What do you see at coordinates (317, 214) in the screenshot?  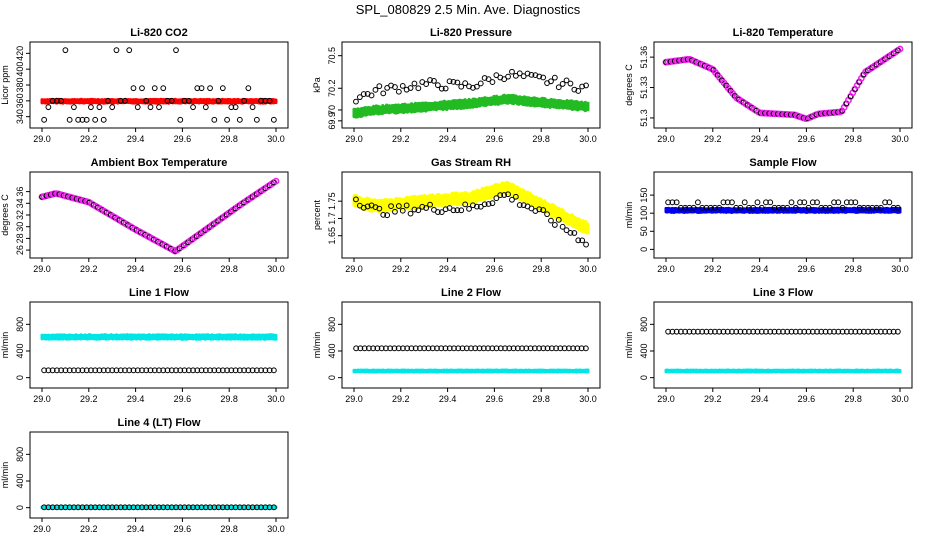 I see `y-axis-label: percent` at bounding box center [317, 214].